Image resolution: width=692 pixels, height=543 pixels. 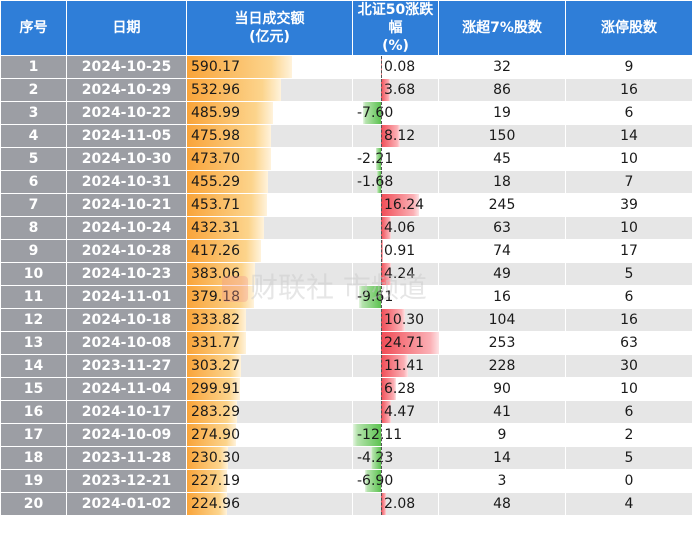 What do you see at coordinates (395, 297) in the screenshot?
I see `cell-change: -9.61` at bounding box center [395, 297].